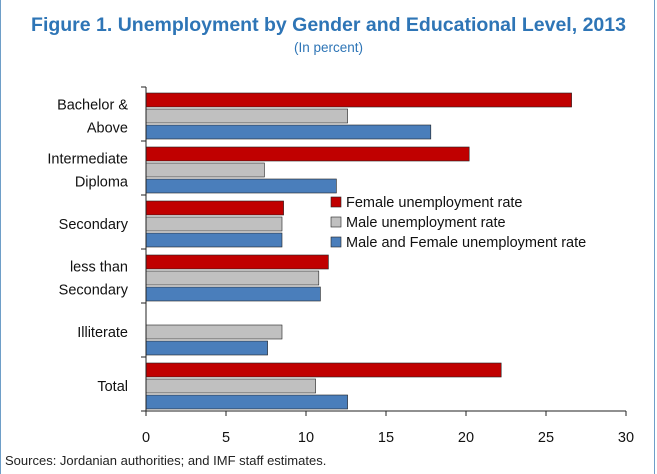  What do you see at coordinates (306, 438) in the screenshot?
I see `x-tick-label-10: 10` at bounding box center [306, 438].